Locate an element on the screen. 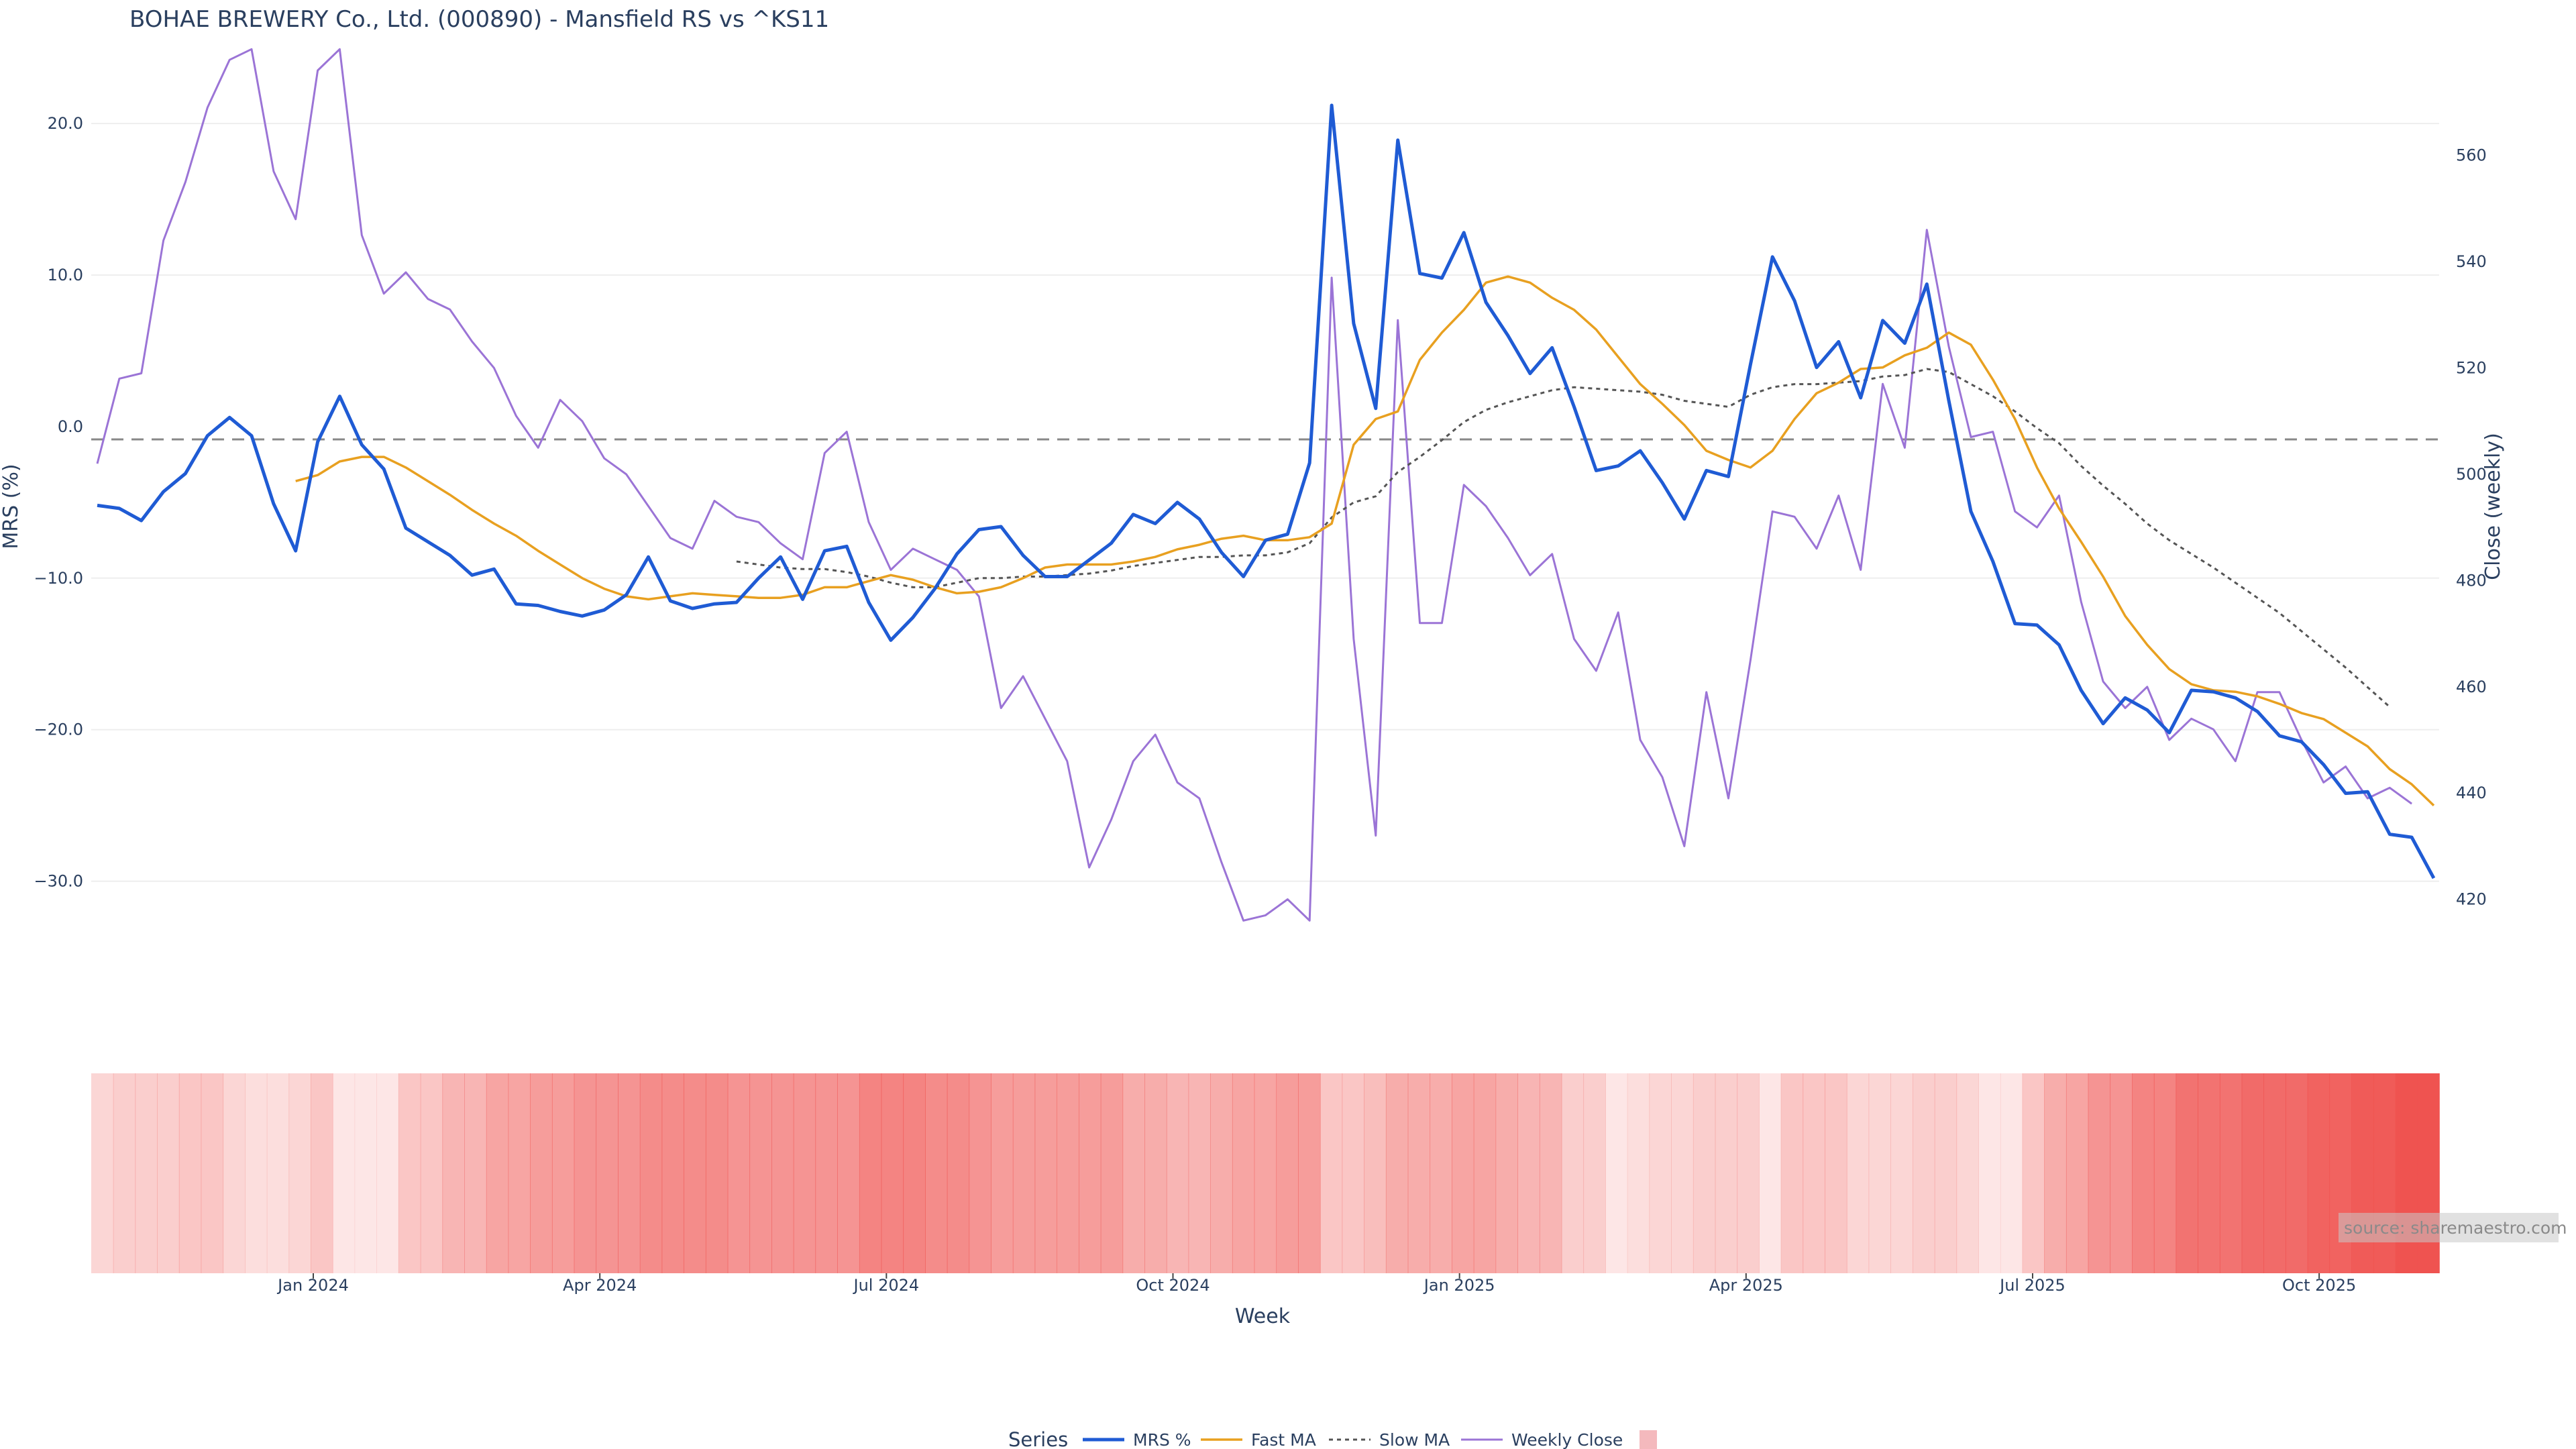 The width and height of the screenshot is (2576, 1449). y2-tick-label: 440 is located at coordinates (2471, 793).